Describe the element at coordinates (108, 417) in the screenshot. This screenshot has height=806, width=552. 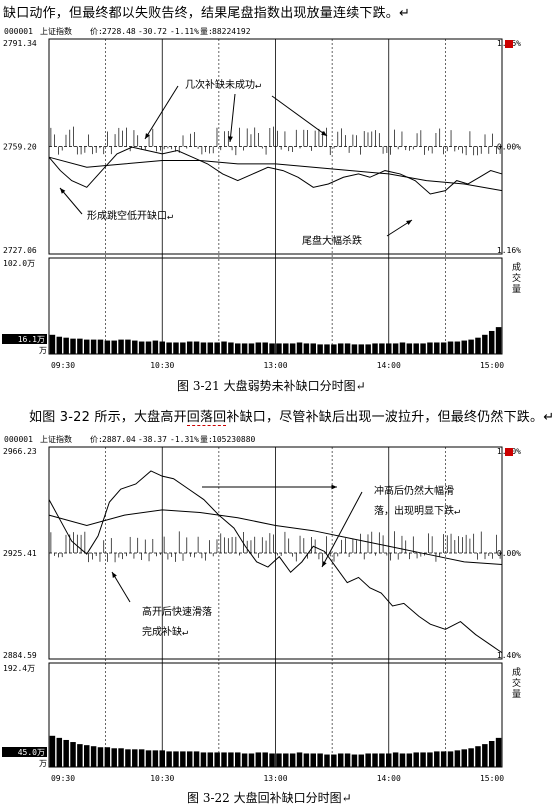
I see `paragraph-2-prefix: 如图 3-22 所示，大盘高开` at that location.